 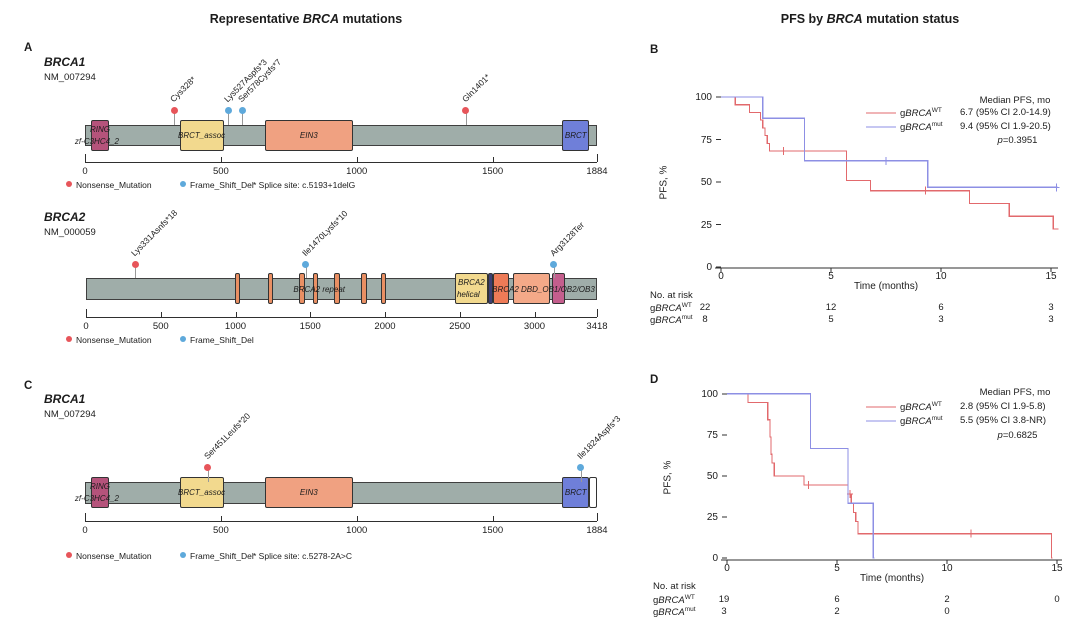 What do you see at coordinates (1003, 420) in the screenshot?
I see `km-legend-median-D-mut: 5.5 (95% CI 3.8-NR)` at bounding box center [1003, 420].